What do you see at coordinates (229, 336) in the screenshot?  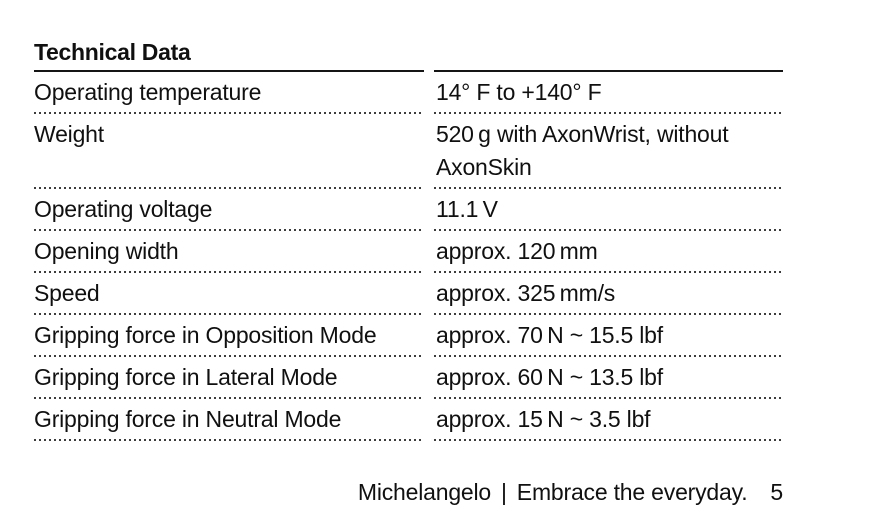 I see `row-label: Gripping force in Opposition Mode` at bounding box center [229, 336].